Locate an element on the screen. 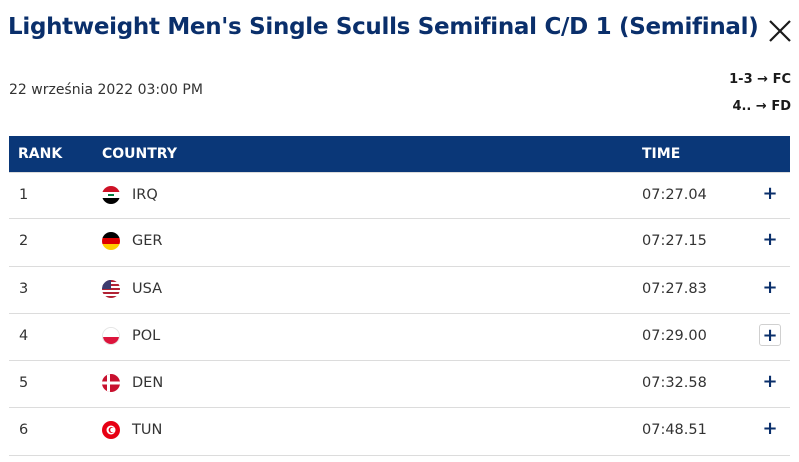 The height and width of the screenshot is (462, 799). denmark-flag-icon is located at coordinates (111, 383).